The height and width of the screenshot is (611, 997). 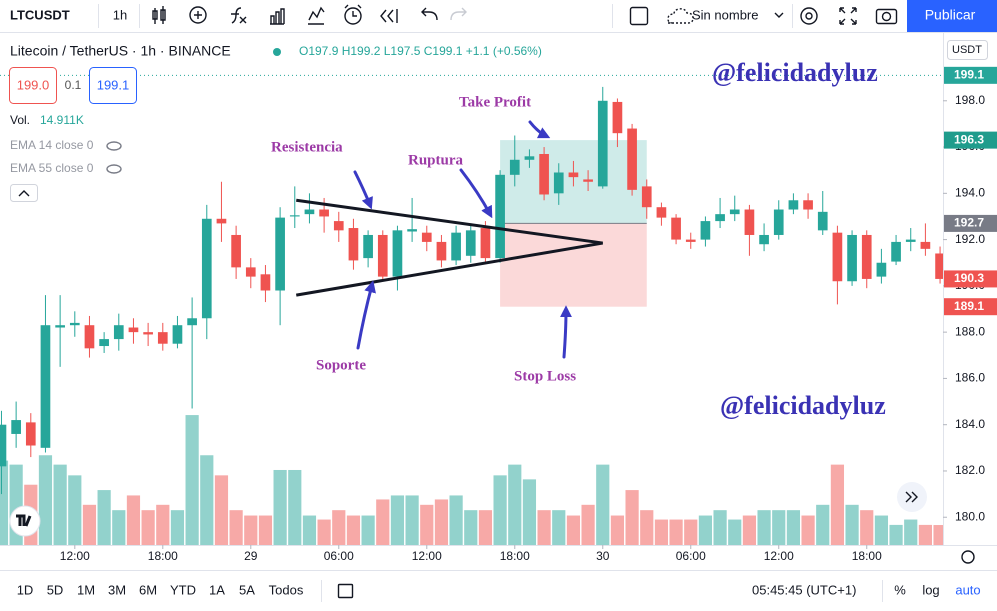 What do you see at coordinates (389, 16) in the screenshot?
I see `replay-icon` at bounding box center [389, 16].